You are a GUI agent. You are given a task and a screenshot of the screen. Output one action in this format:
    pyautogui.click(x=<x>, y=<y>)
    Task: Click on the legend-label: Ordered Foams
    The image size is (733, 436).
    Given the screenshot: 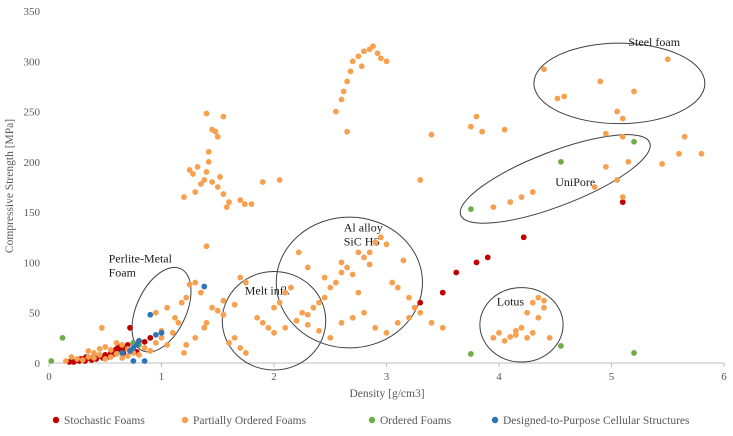 What is the action you would take?
    pyautogui.click(x=416, y=421)
    